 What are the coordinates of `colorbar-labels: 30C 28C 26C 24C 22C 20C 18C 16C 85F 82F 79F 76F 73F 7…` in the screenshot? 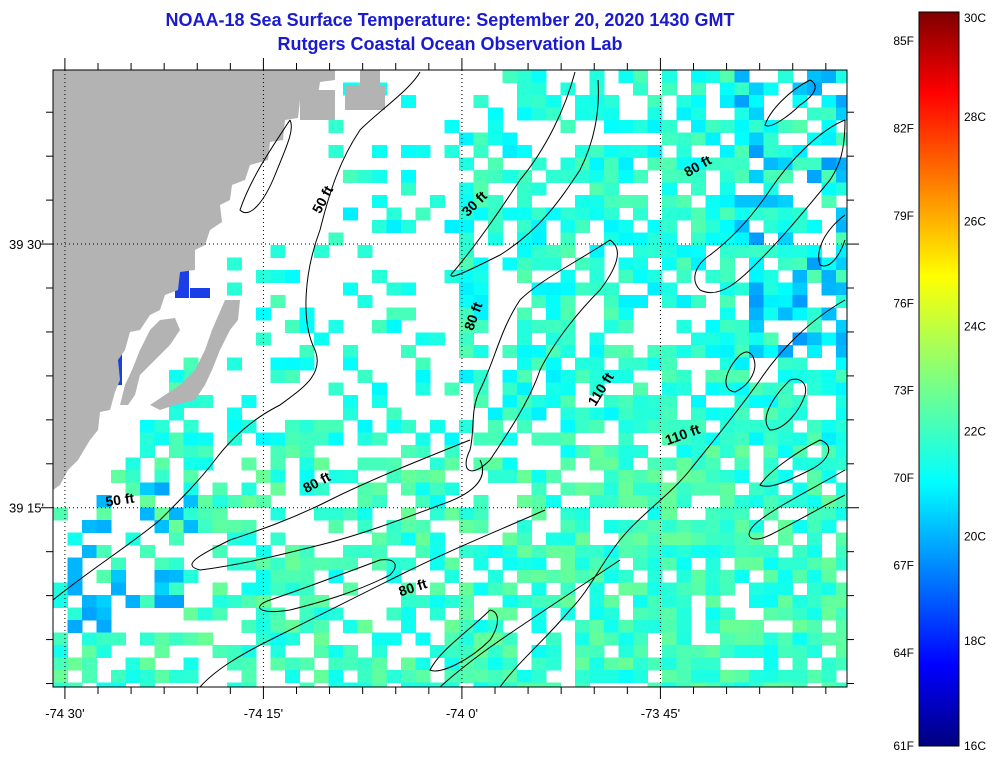 It's located at (939, 382).